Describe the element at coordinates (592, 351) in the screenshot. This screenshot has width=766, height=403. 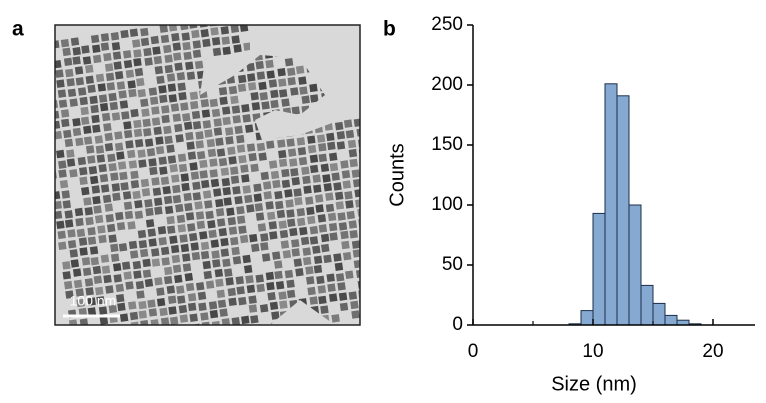
I see `x-tick-label: 10` at that location.